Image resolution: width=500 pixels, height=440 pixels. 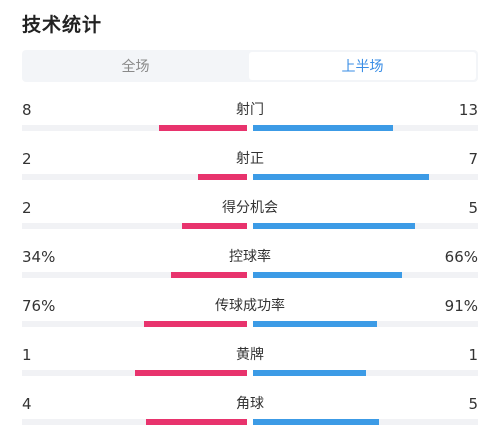 I want to click on period-tabs: 全场 上半场, so click(x=250, y=66).